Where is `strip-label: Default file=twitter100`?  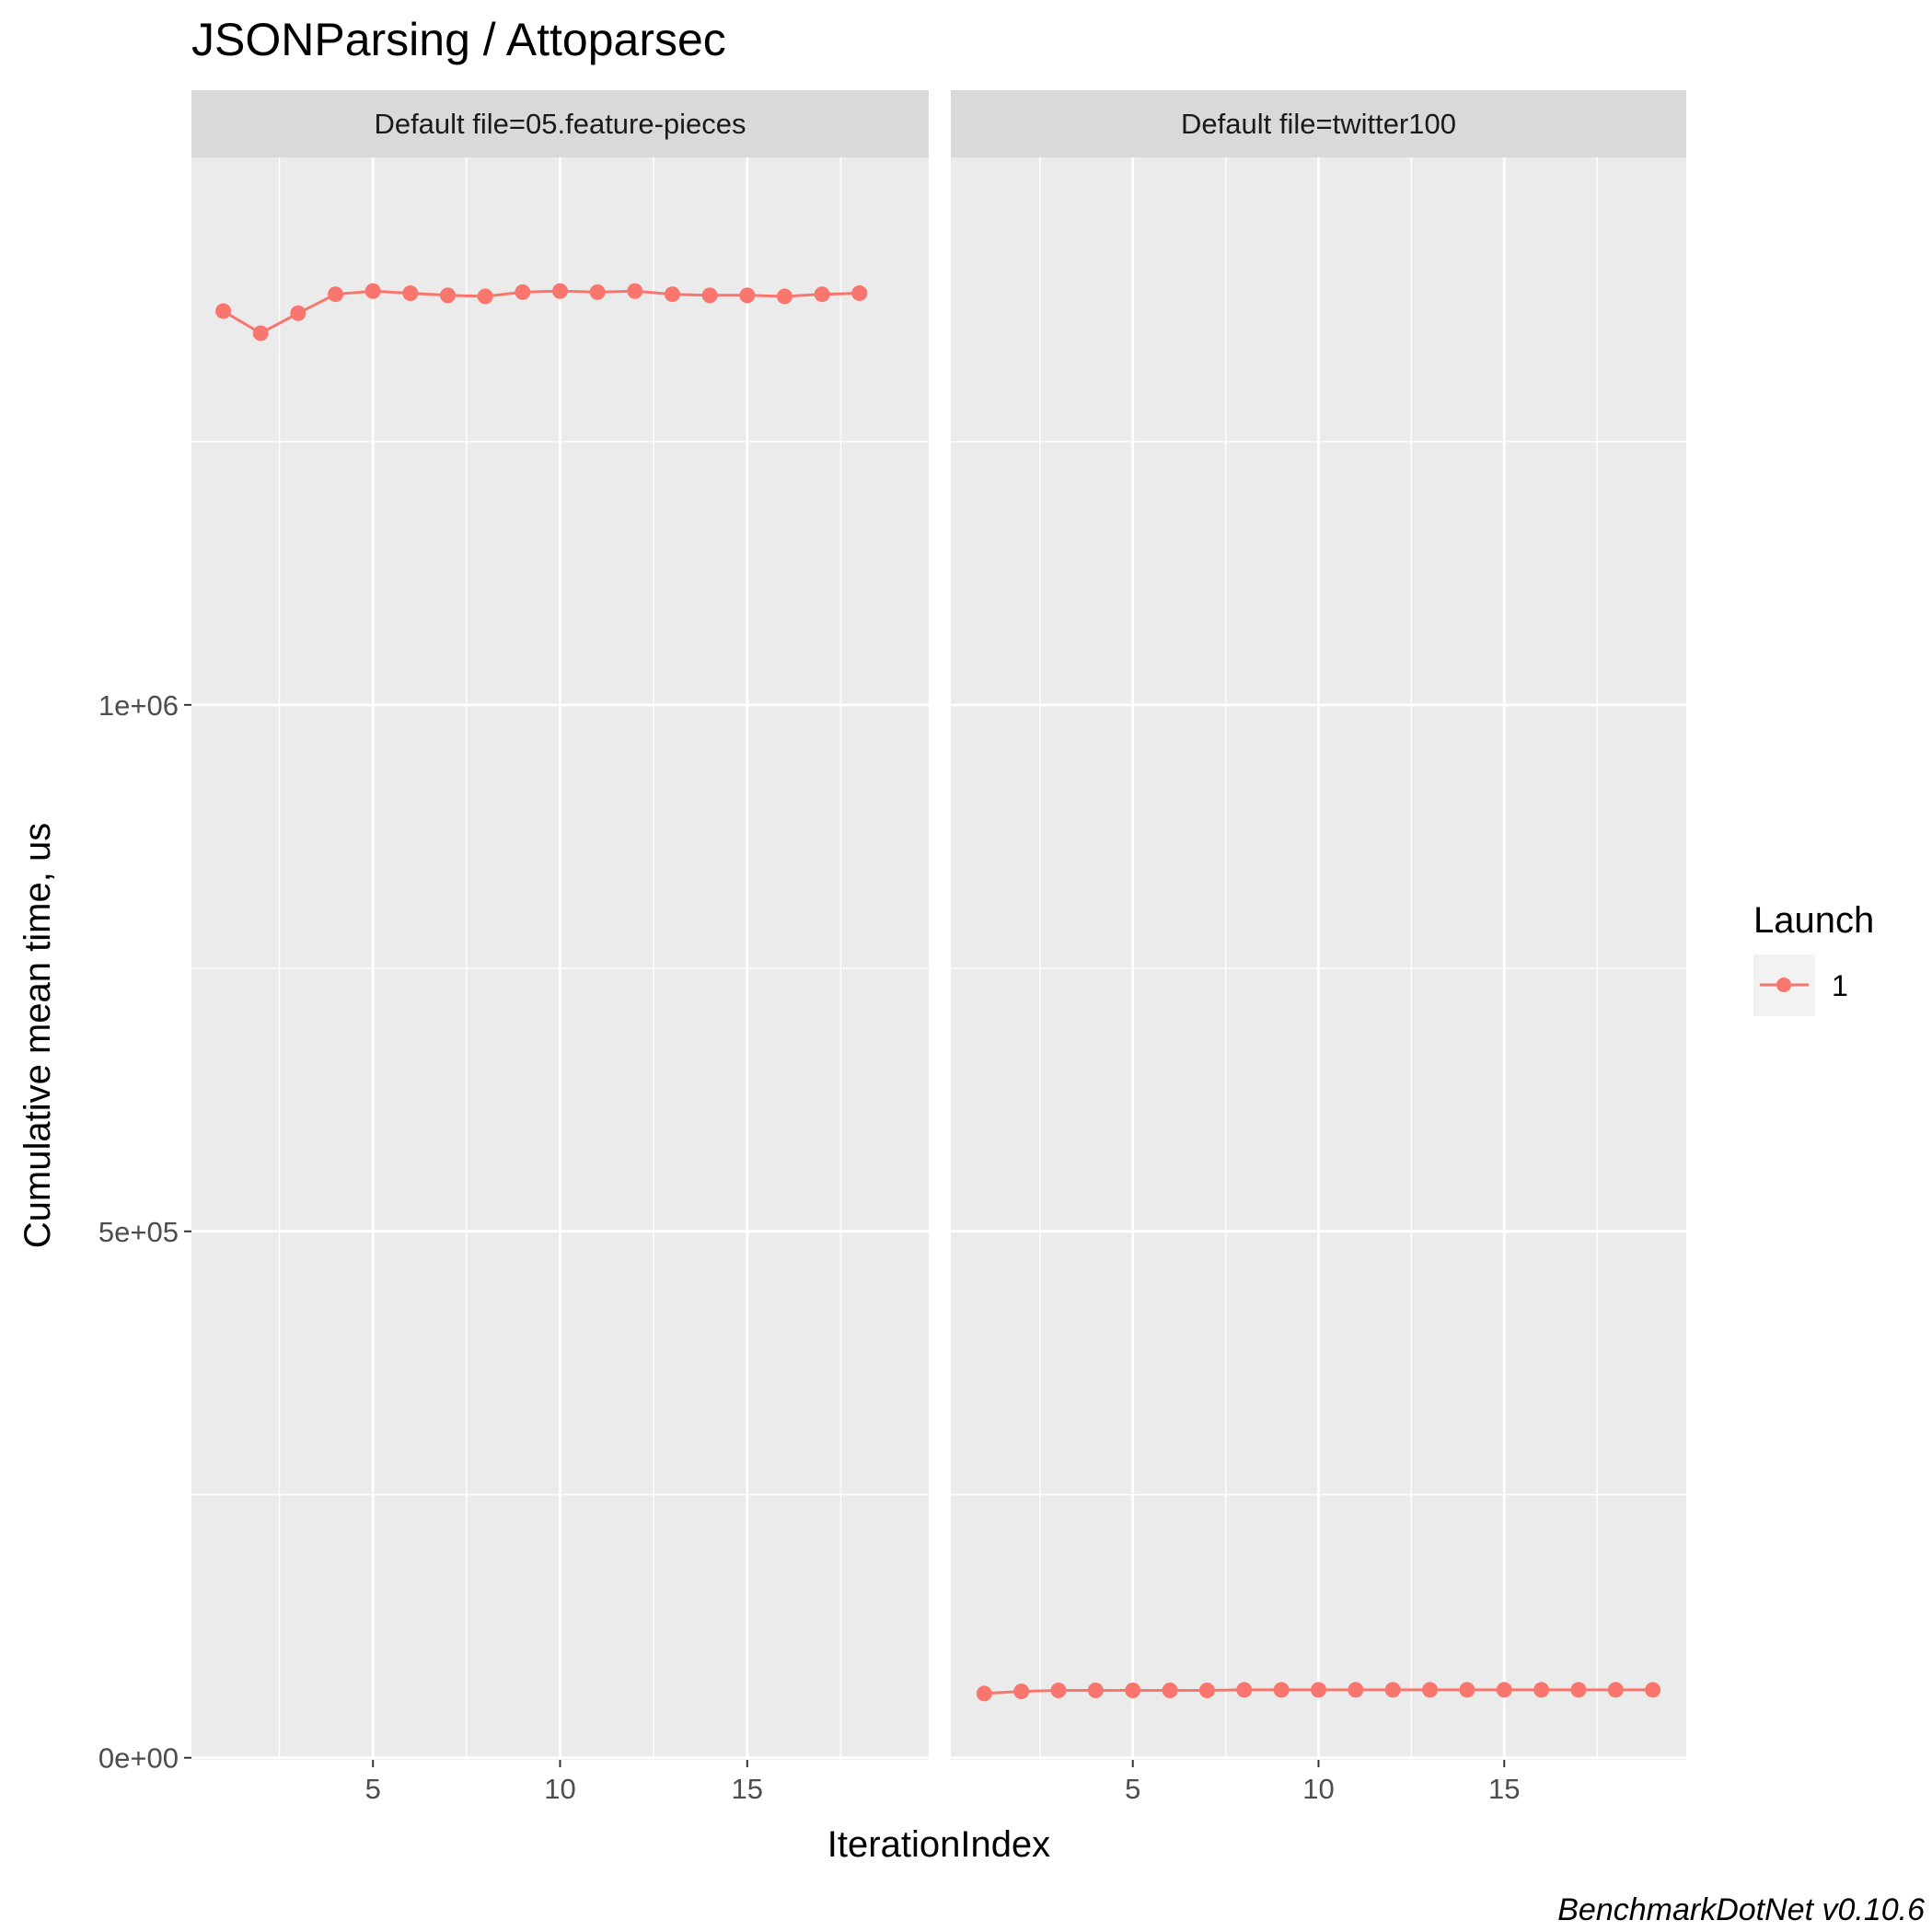
strip-label: Default file=twitter100 is located at coordinates (1319, 124).